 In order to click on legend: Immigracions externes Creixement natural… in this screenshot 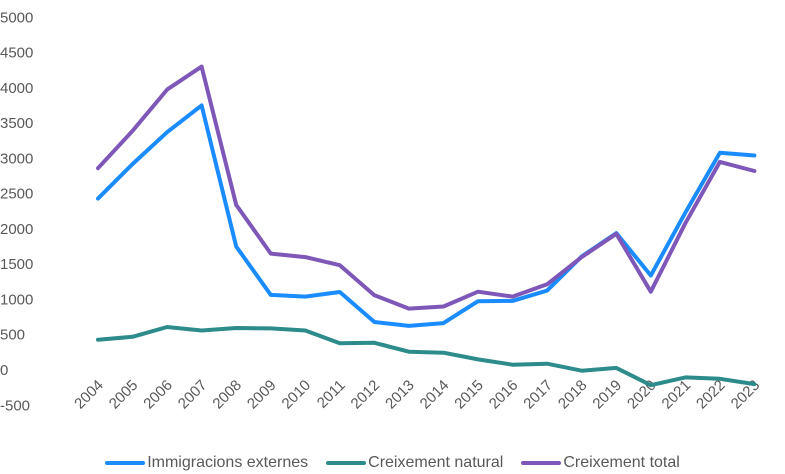, I will do `click(392, 463)`.